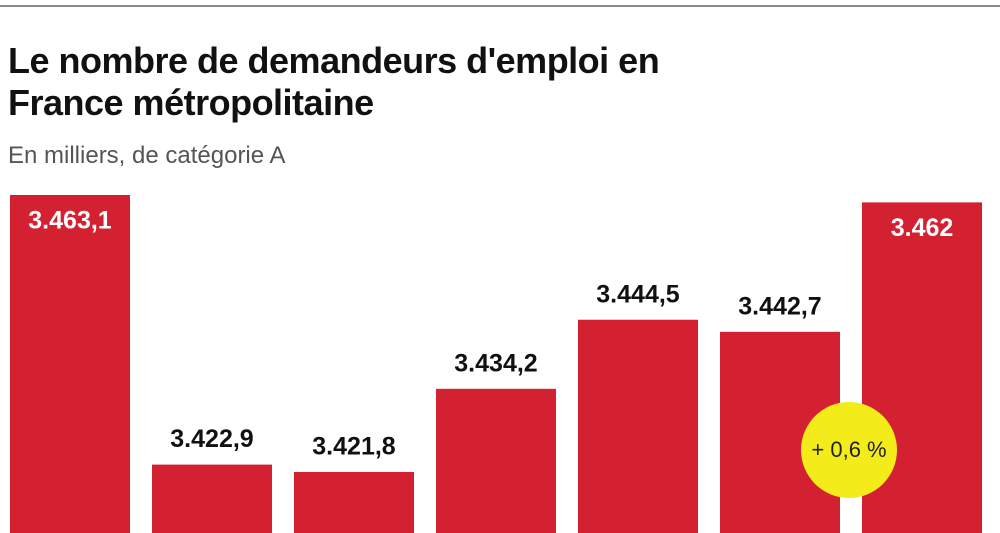 This screenshot has height=533, width=1000. I want to click on value-label: 3.463,1, so click(70, 221).